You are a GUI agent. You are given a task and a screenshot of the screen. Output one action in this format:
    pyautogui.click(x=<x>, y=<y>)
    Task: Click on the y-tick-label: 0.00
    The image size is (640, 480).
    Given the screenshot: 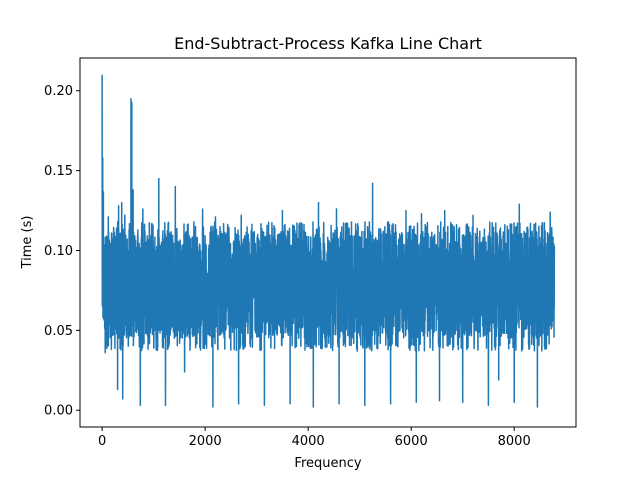 What is the action you would take?
    pyautogui.click(x=58, y=411)
    